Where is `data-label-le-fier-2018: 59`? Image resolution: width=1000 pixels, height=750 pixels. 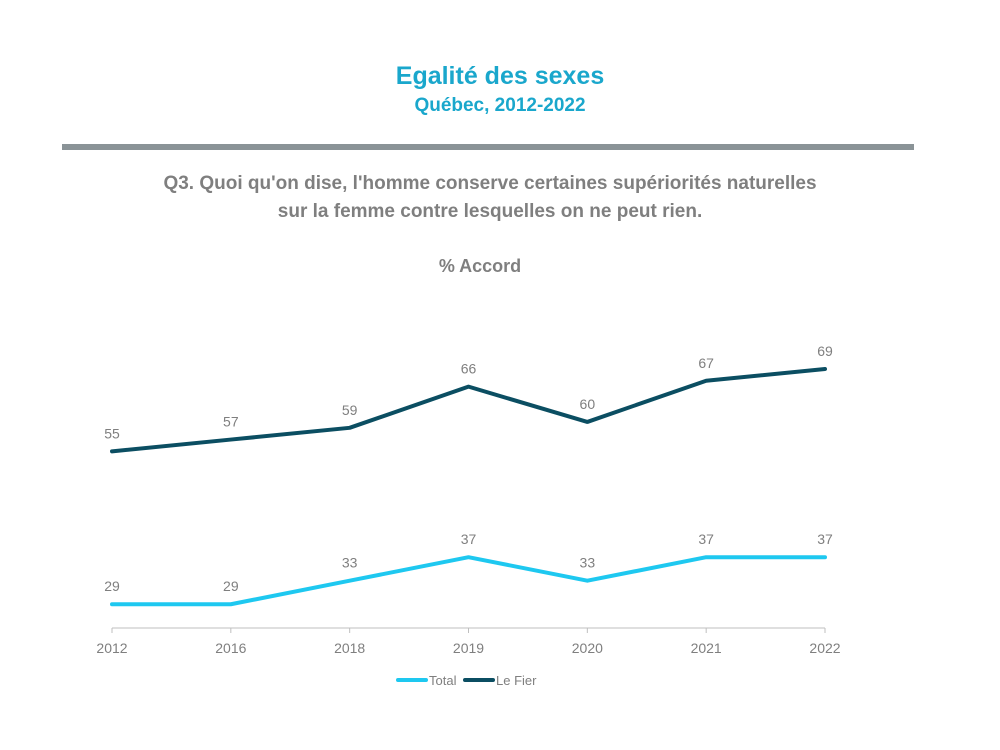 data-label-le-fier-2018: 59 is located at coordinates (350, 410).